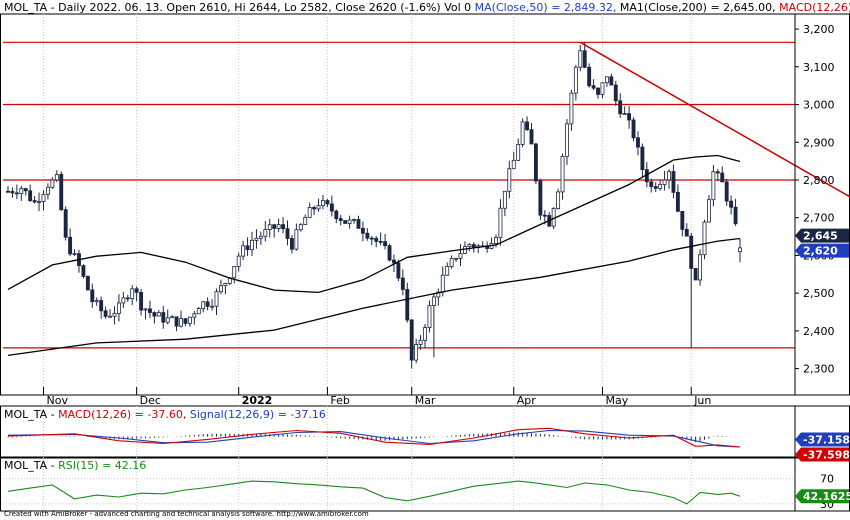 The width and height of the screenshot is (850, 520). I want to click on price-tick-label: 2,800, so click(819, 180).